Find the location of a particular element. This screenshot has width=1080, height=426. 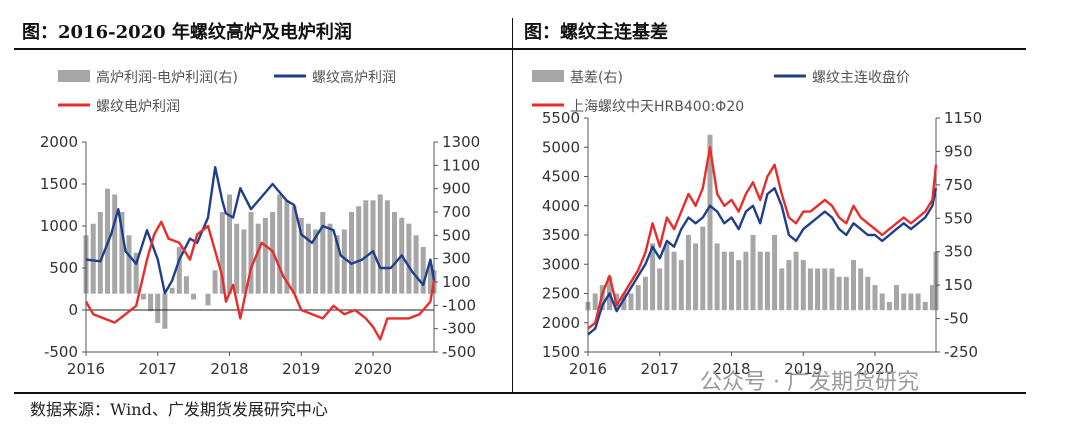

legend-swatch-gray is located at coordinates (548, 76).